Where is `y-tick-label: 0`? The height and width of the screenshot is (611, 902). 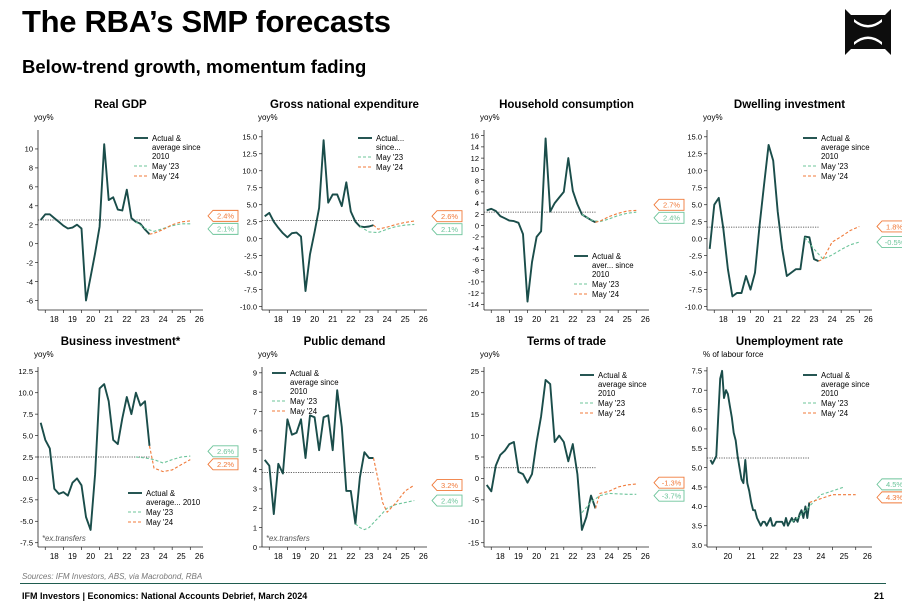 y-tick-label: 0 is located at coordinates (31, 243).